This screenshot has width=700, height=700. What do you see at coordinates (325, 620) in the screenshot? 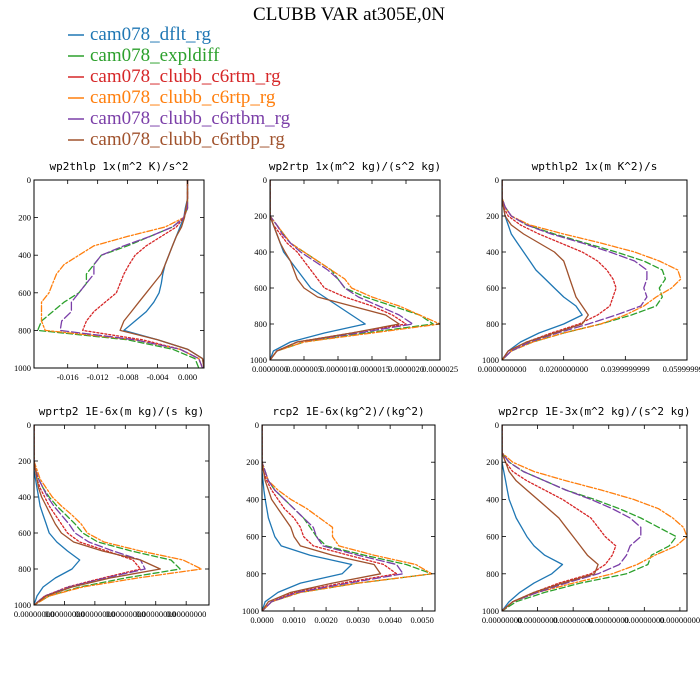
I see `x-tick-label: 0.0020` at bounding box center [325, 620].